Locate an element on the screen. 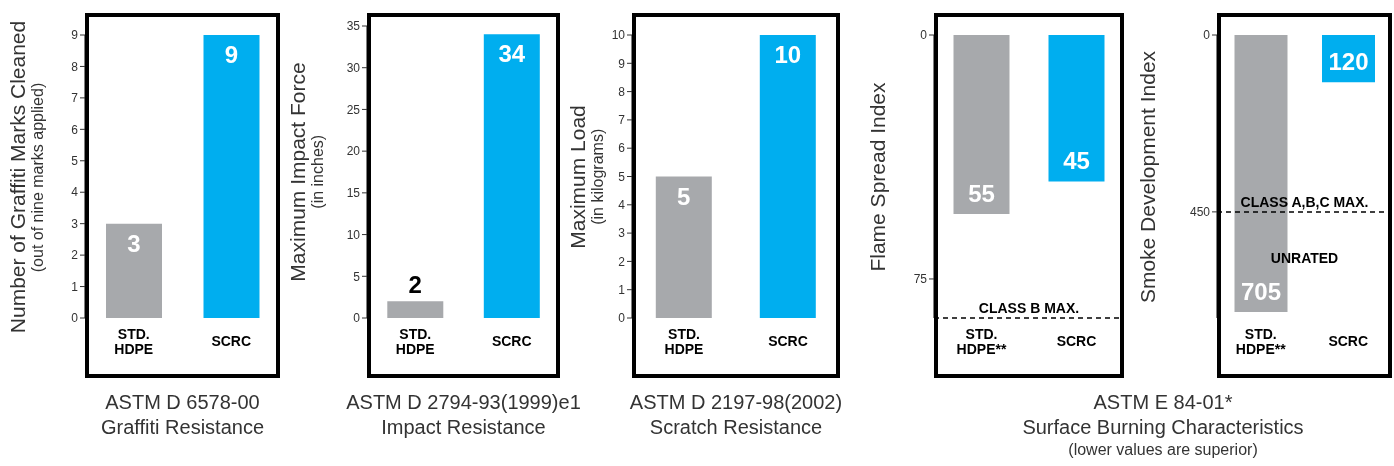  y-tick-label: 30 is located at coordinates (353, 67).